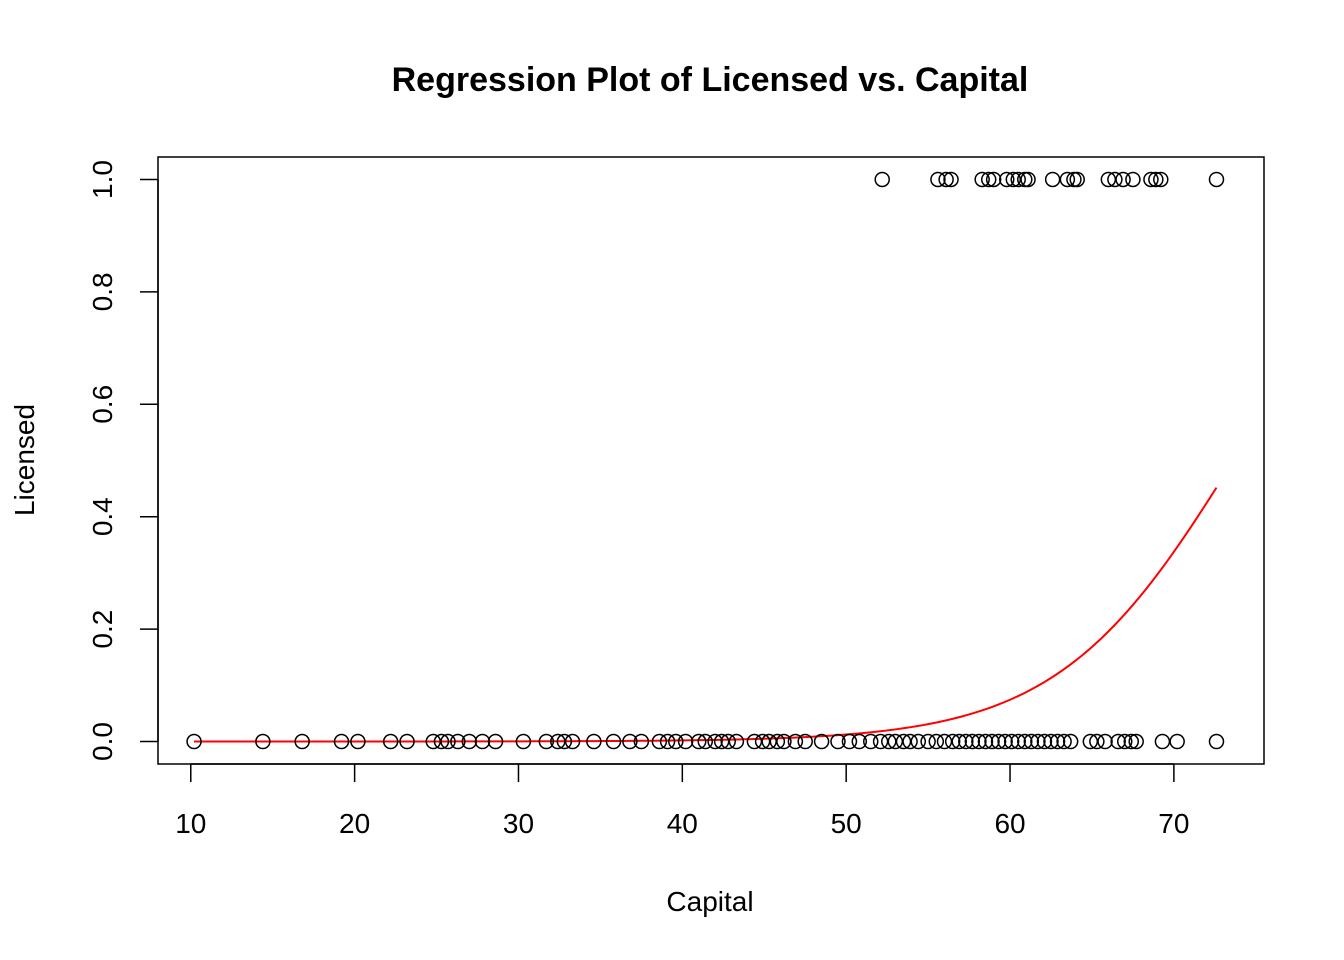 The image size is (1344, 960). I want to click on y-tick-label: 0.8, so click(102, 291).